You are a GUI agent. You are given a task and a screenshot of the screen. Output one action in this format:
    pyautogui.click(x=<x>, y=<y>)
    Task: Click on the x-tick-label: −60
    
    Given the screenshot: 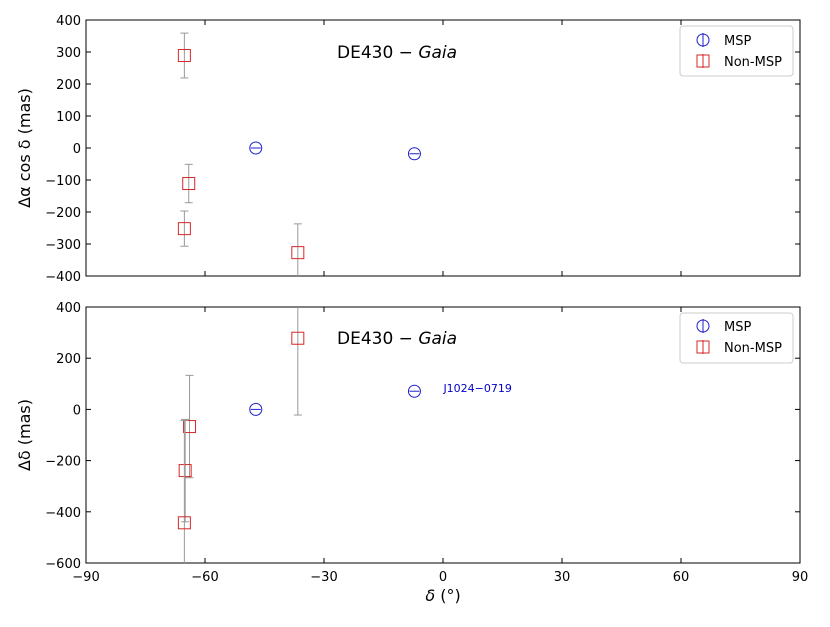 What is the action you would take?
    pyautogui.click(x=204, y=577)
    